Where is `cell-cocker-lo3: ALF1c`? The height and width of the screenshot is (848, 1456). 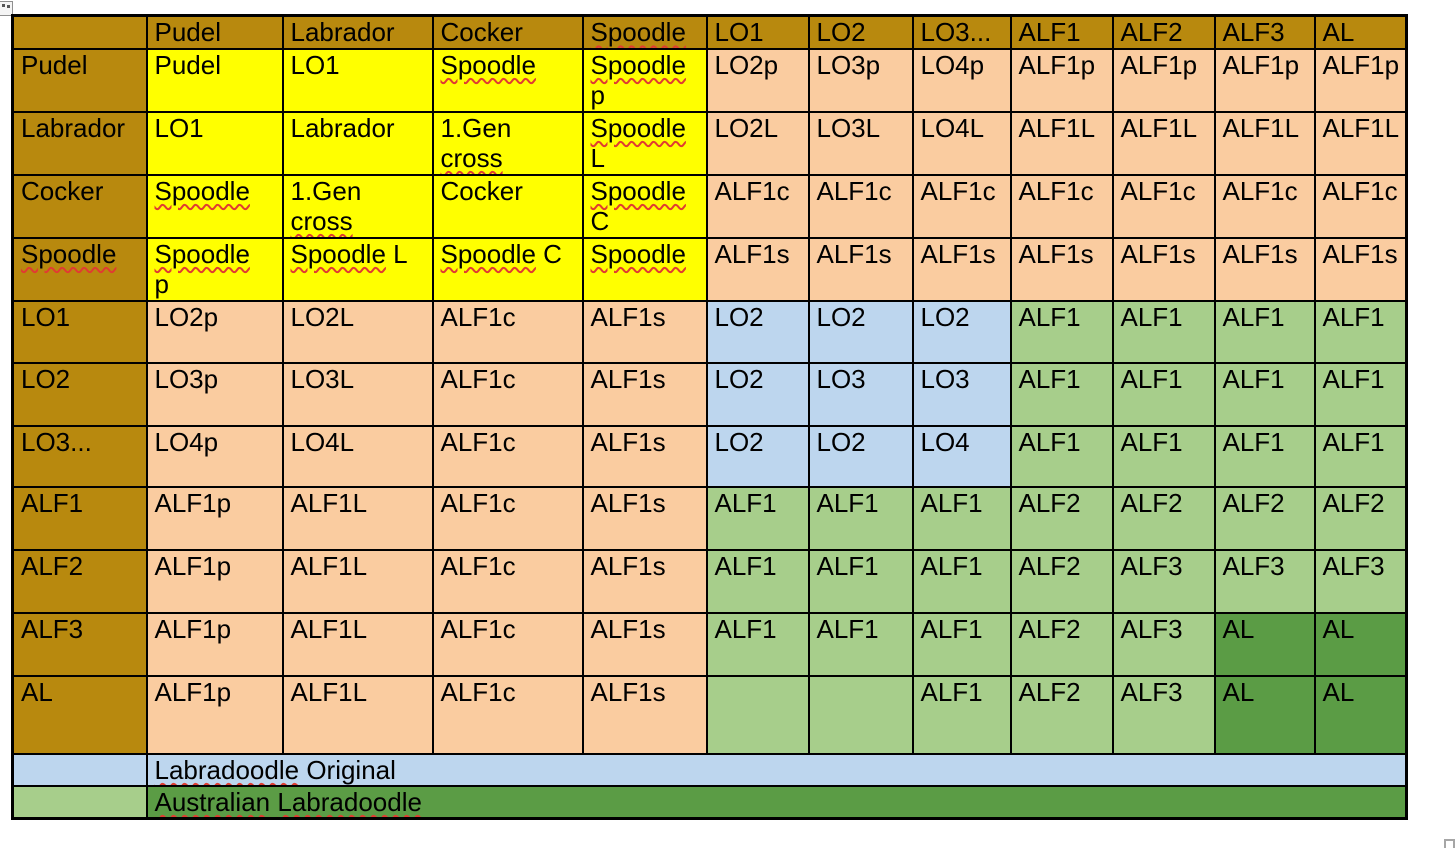 cell-cocker-lo3: ALF1c is located at coordinates (961, 206).